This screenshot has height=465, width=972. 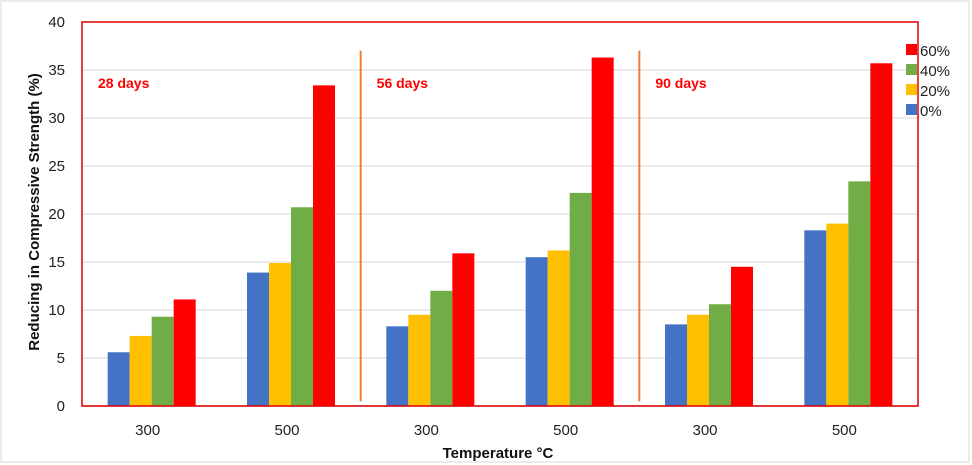 What do you see at coordinates (56, 262) in the screenshot?
I see `y-tick-label: 15` at bounding box center [56, 262].